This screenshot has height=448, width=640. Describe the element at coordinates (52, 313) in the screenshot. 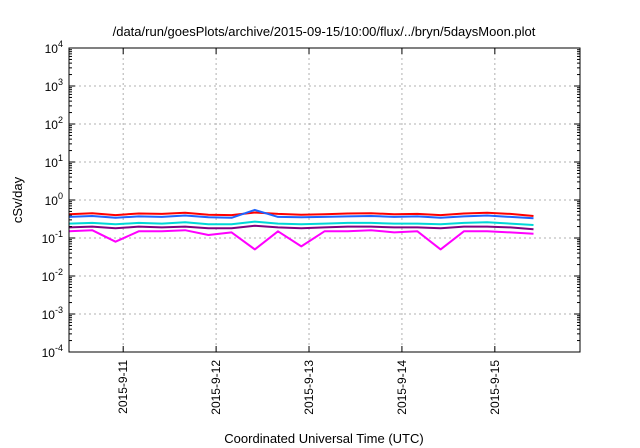

I see `y-tick-label: 10⁻³` at that location.